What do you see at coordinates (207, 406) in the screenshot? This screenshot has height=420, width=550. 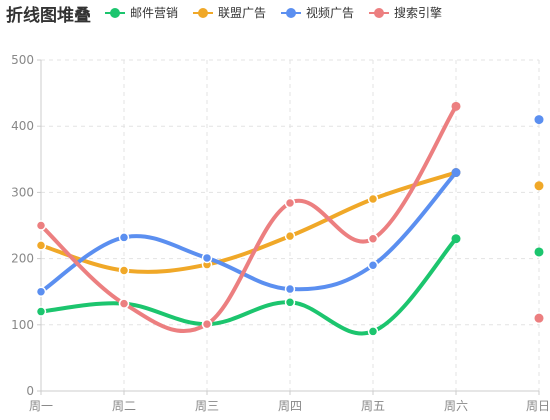 I see `x-tick-label: 周三` at bounding box center [207, 406].